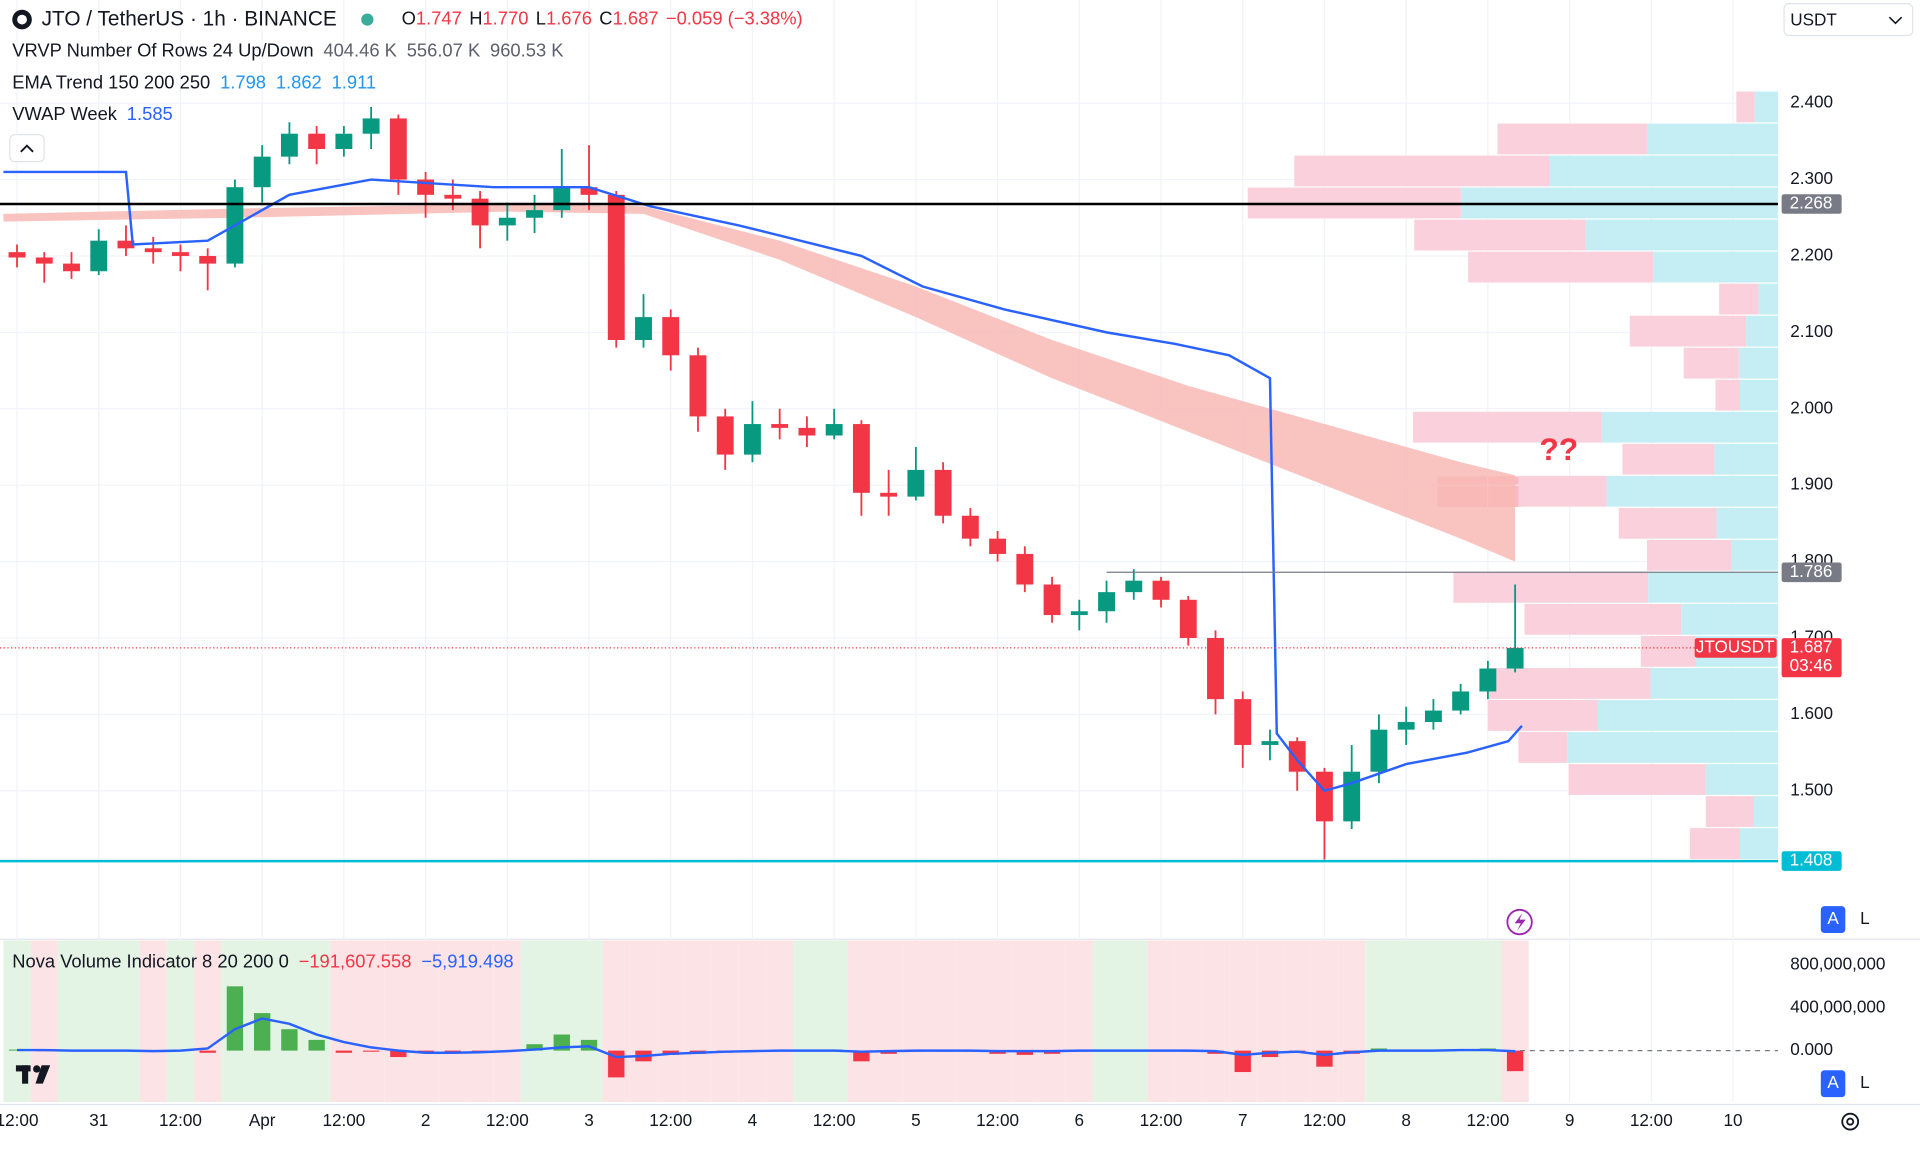 This screenshot has height=1151, width=1920. I want to click on currency-box, so click(1848, 20).